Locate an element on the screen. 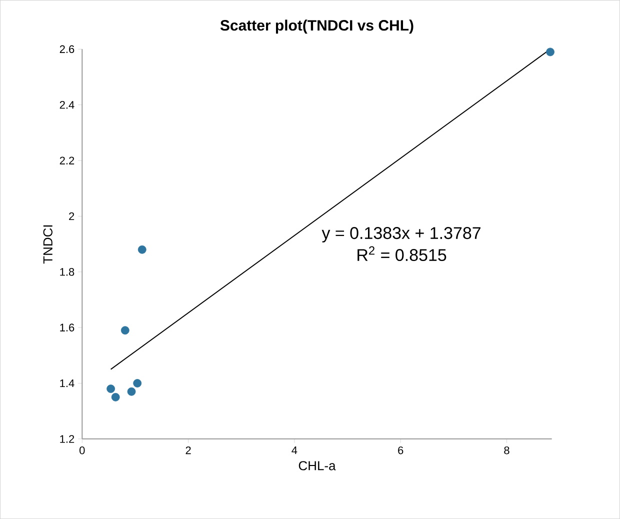 Image resolution: width=620 pixels, height=519 pixels. annotation: y = 0.1383x + 1.3787 is located at coordinates (401, 234).